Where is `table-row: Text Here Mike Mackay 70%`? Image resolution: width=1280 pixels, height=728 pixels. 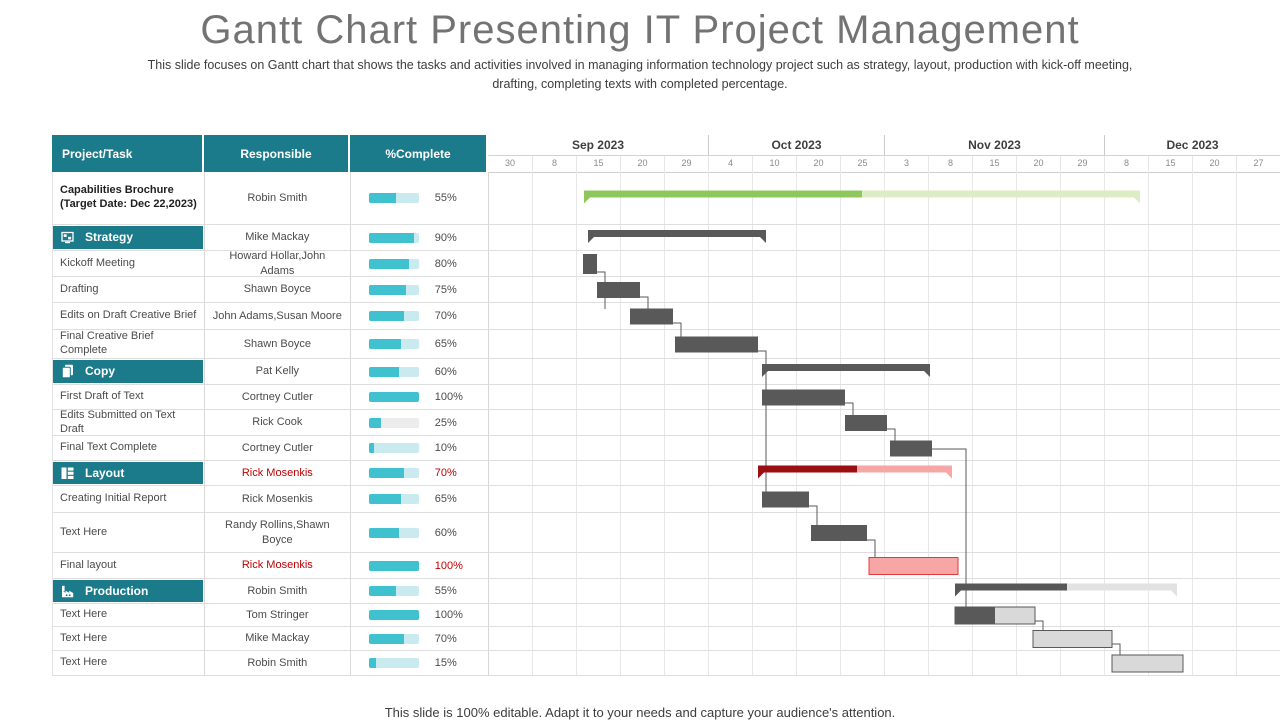
table-row: Text Here Mike Mackay 70% is located at coordinates (666, 639).